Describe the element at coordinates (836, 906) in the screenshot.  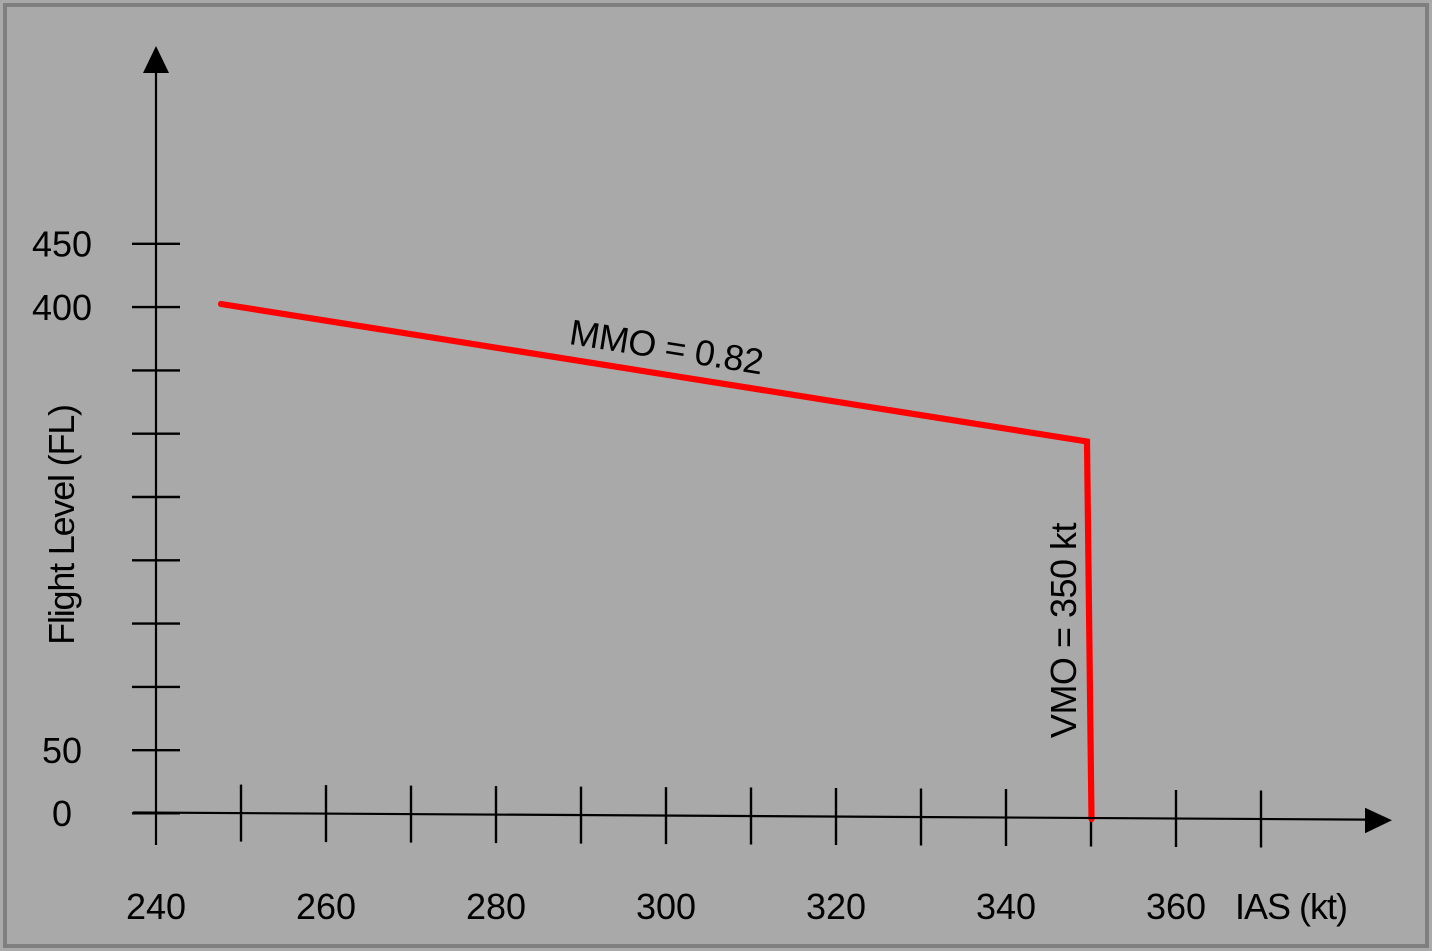
I see `svg-text: 320` at that location.